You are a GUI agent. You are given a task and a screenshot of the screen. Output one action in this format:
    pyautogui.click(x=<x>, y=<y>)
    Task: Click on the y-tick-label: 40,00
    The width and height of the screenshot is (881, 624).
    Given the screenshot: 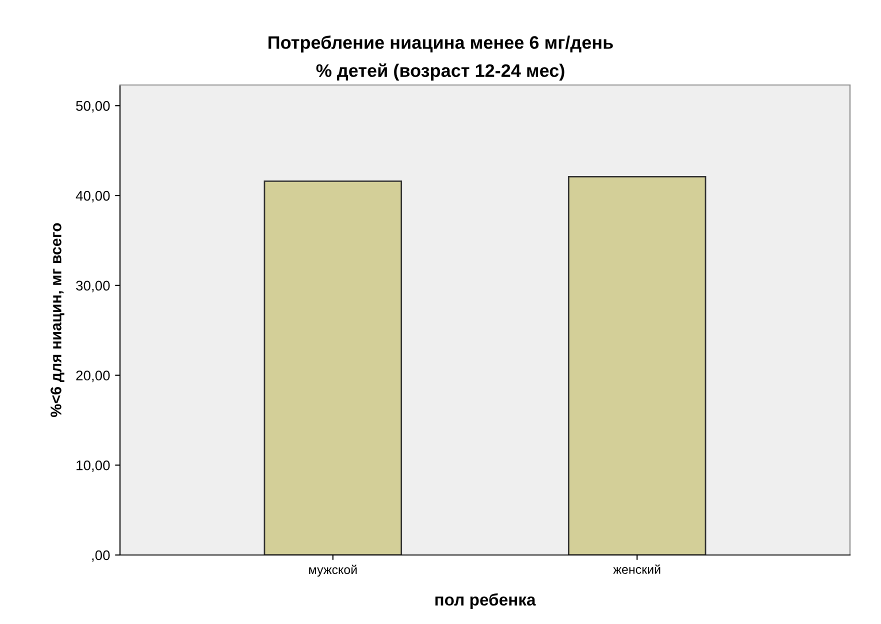 What is the action you would take?
    pyautogui.click(x=93, y=196)
    